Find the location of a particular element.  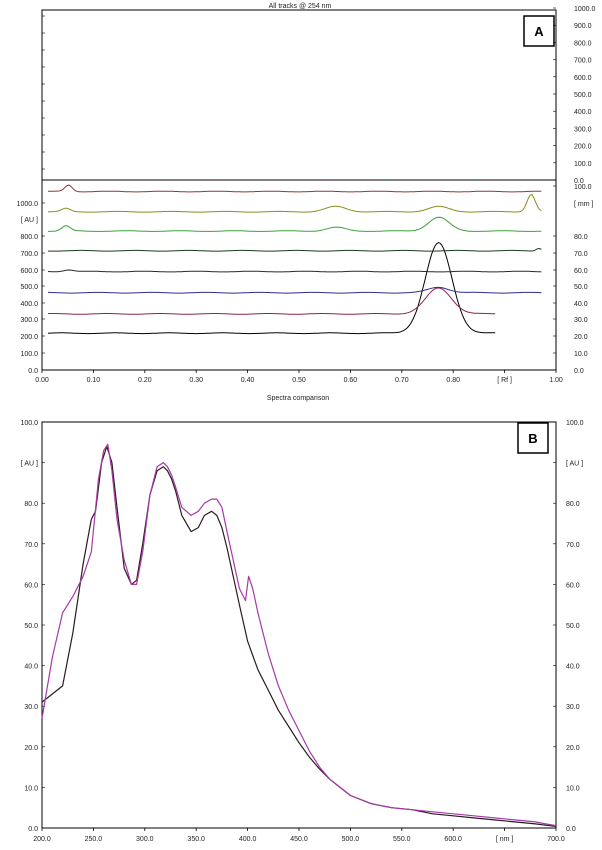

upper-right-tick-label-a: 1000.0 is located at coordinates (585, 9).